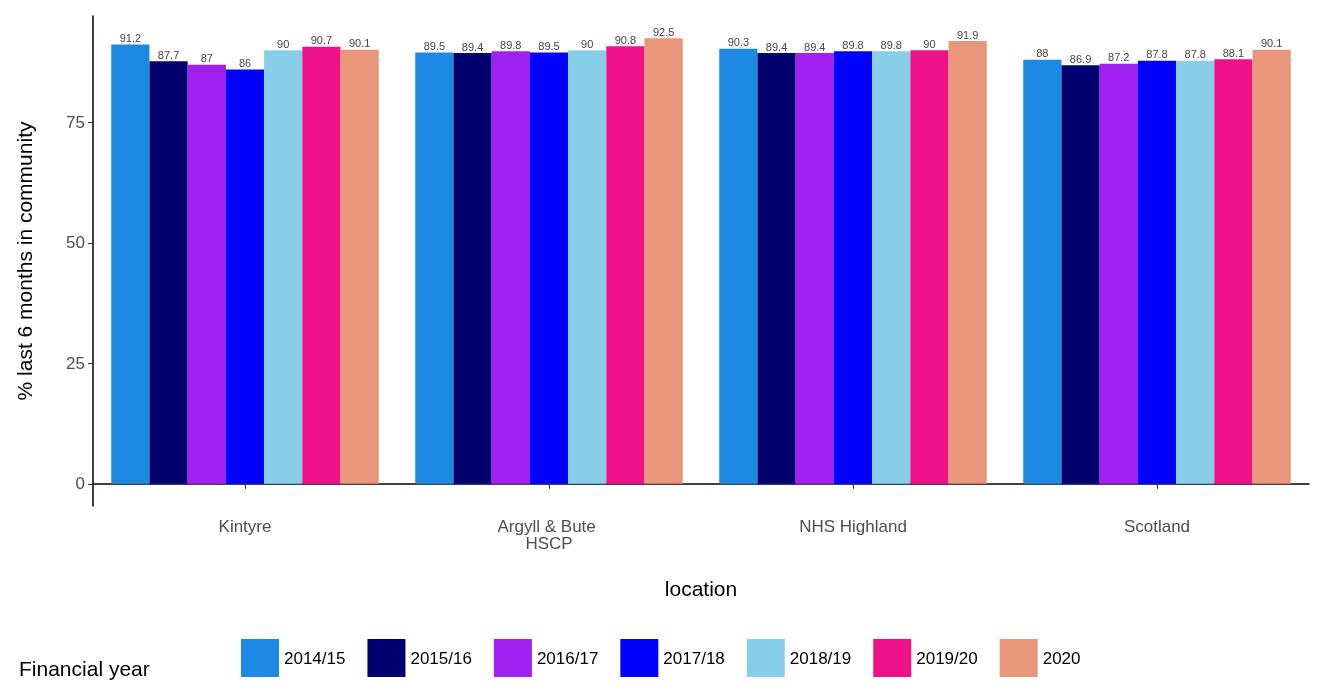  Describe the element at coordinates (1157, 526) in the screenshot. I see `x-tick-label: Scotland` at that location.